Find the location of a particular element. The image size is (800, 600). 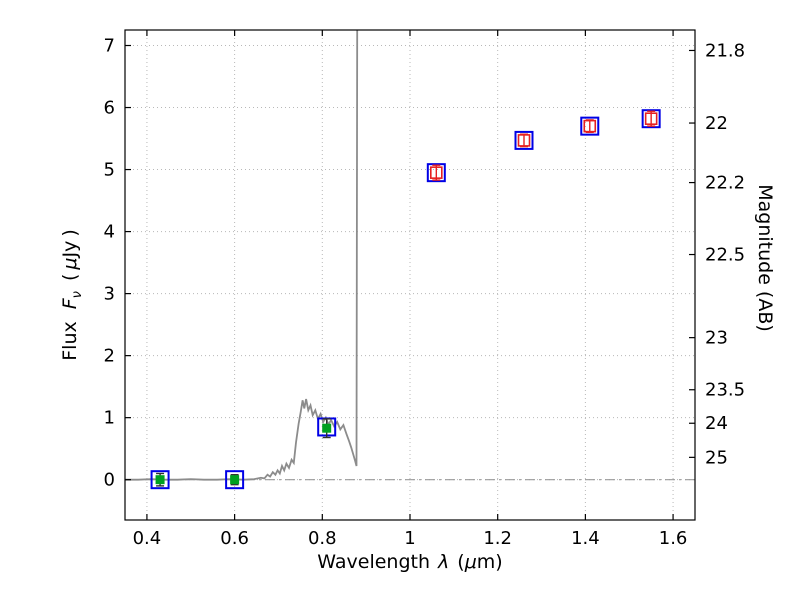

y-axis-label-left: Flux Fν ( μJy) is located at coordinates (72, 295).